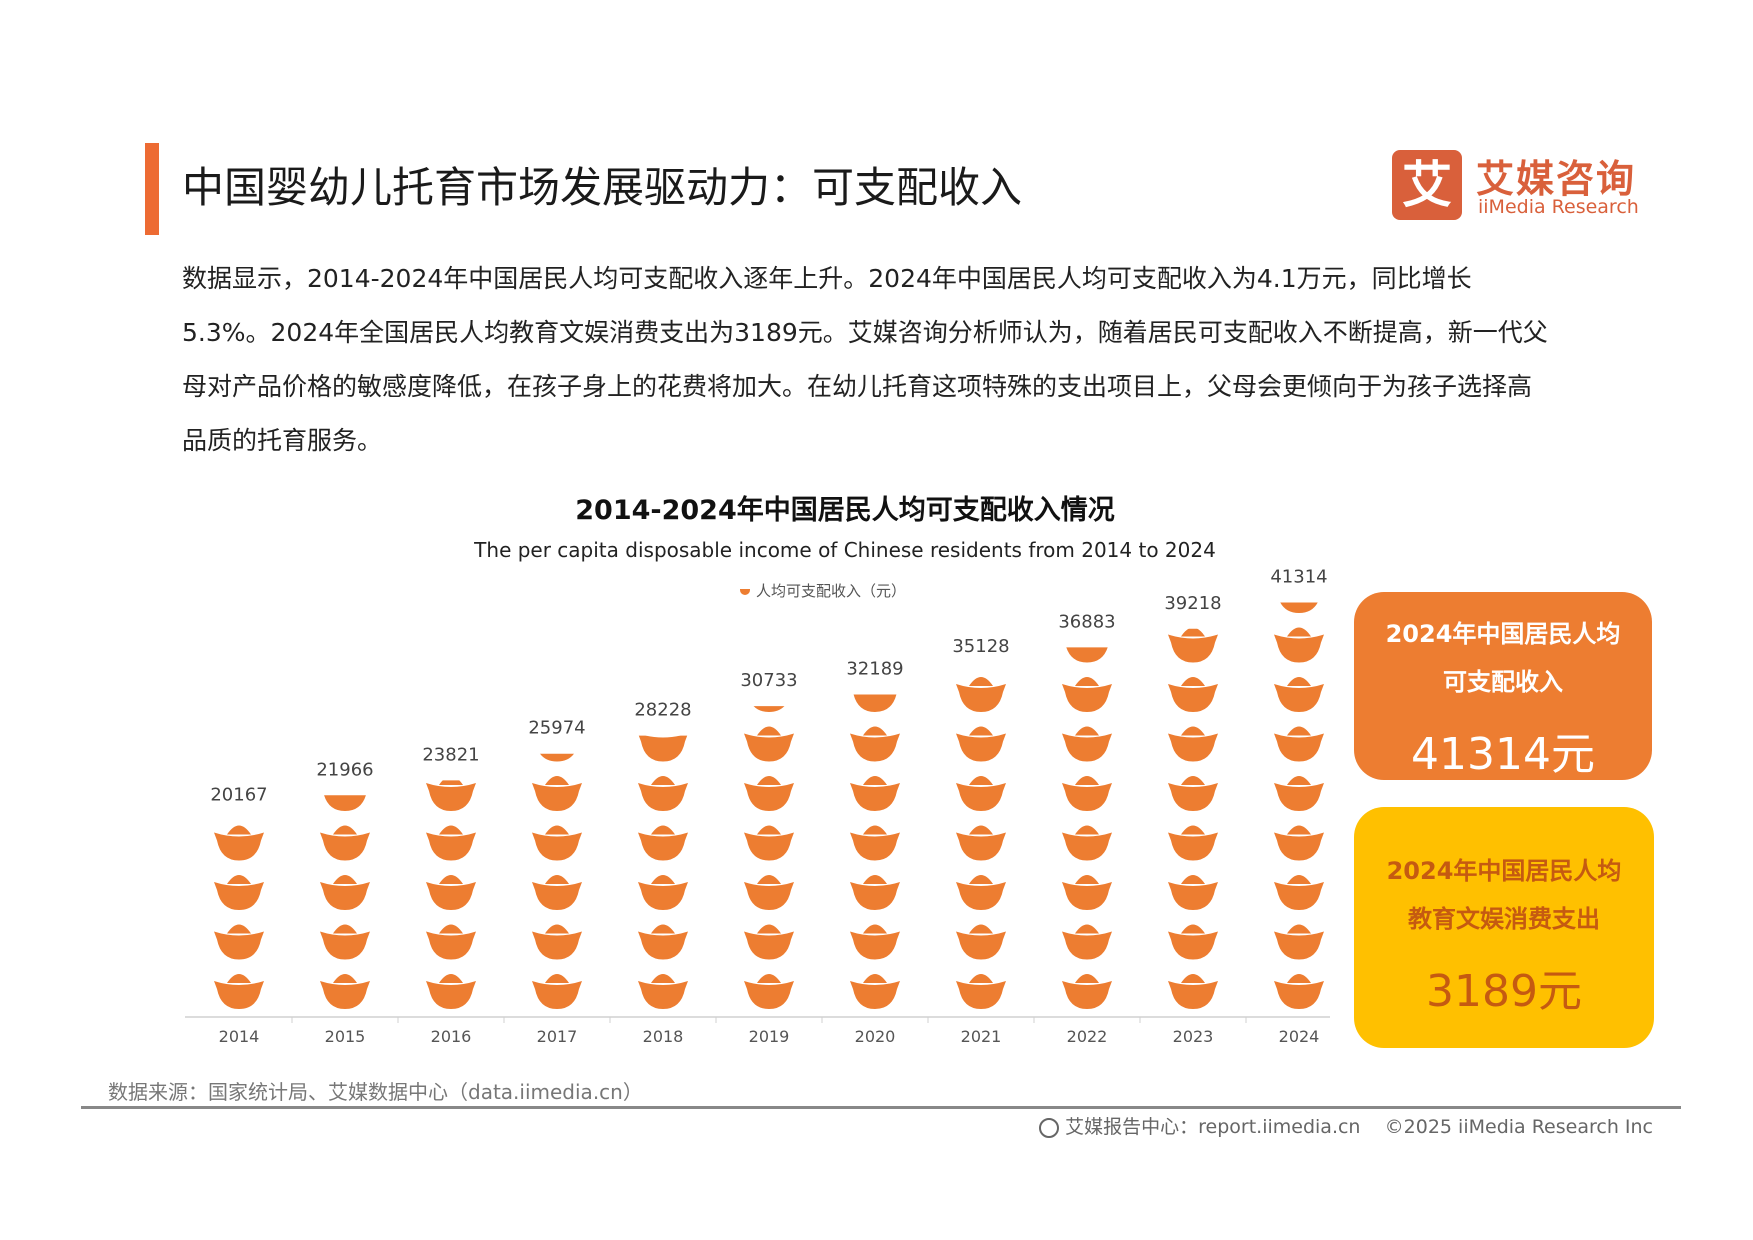 This screenshot has width=1753, height=1240. What do you see at coordinates (1086, 621) in the screenshot?
I see `data-label: 36883` at bounding box center [1086, 621].